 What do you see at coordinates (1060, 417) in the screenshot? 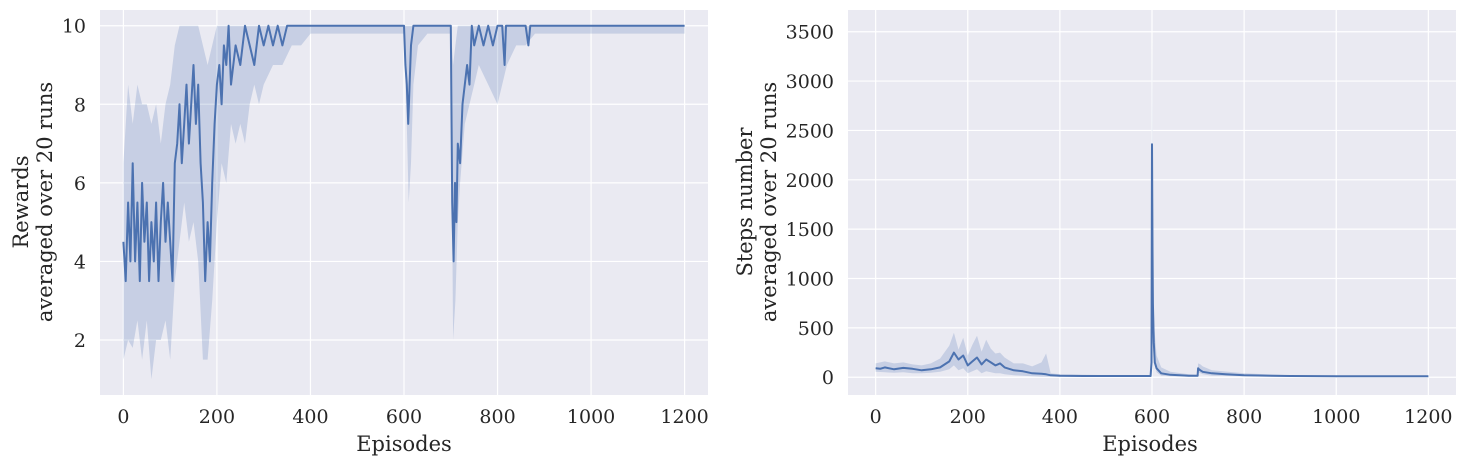
I see `steps-x-tick-label: 400` at bounding box center [1060, 417].